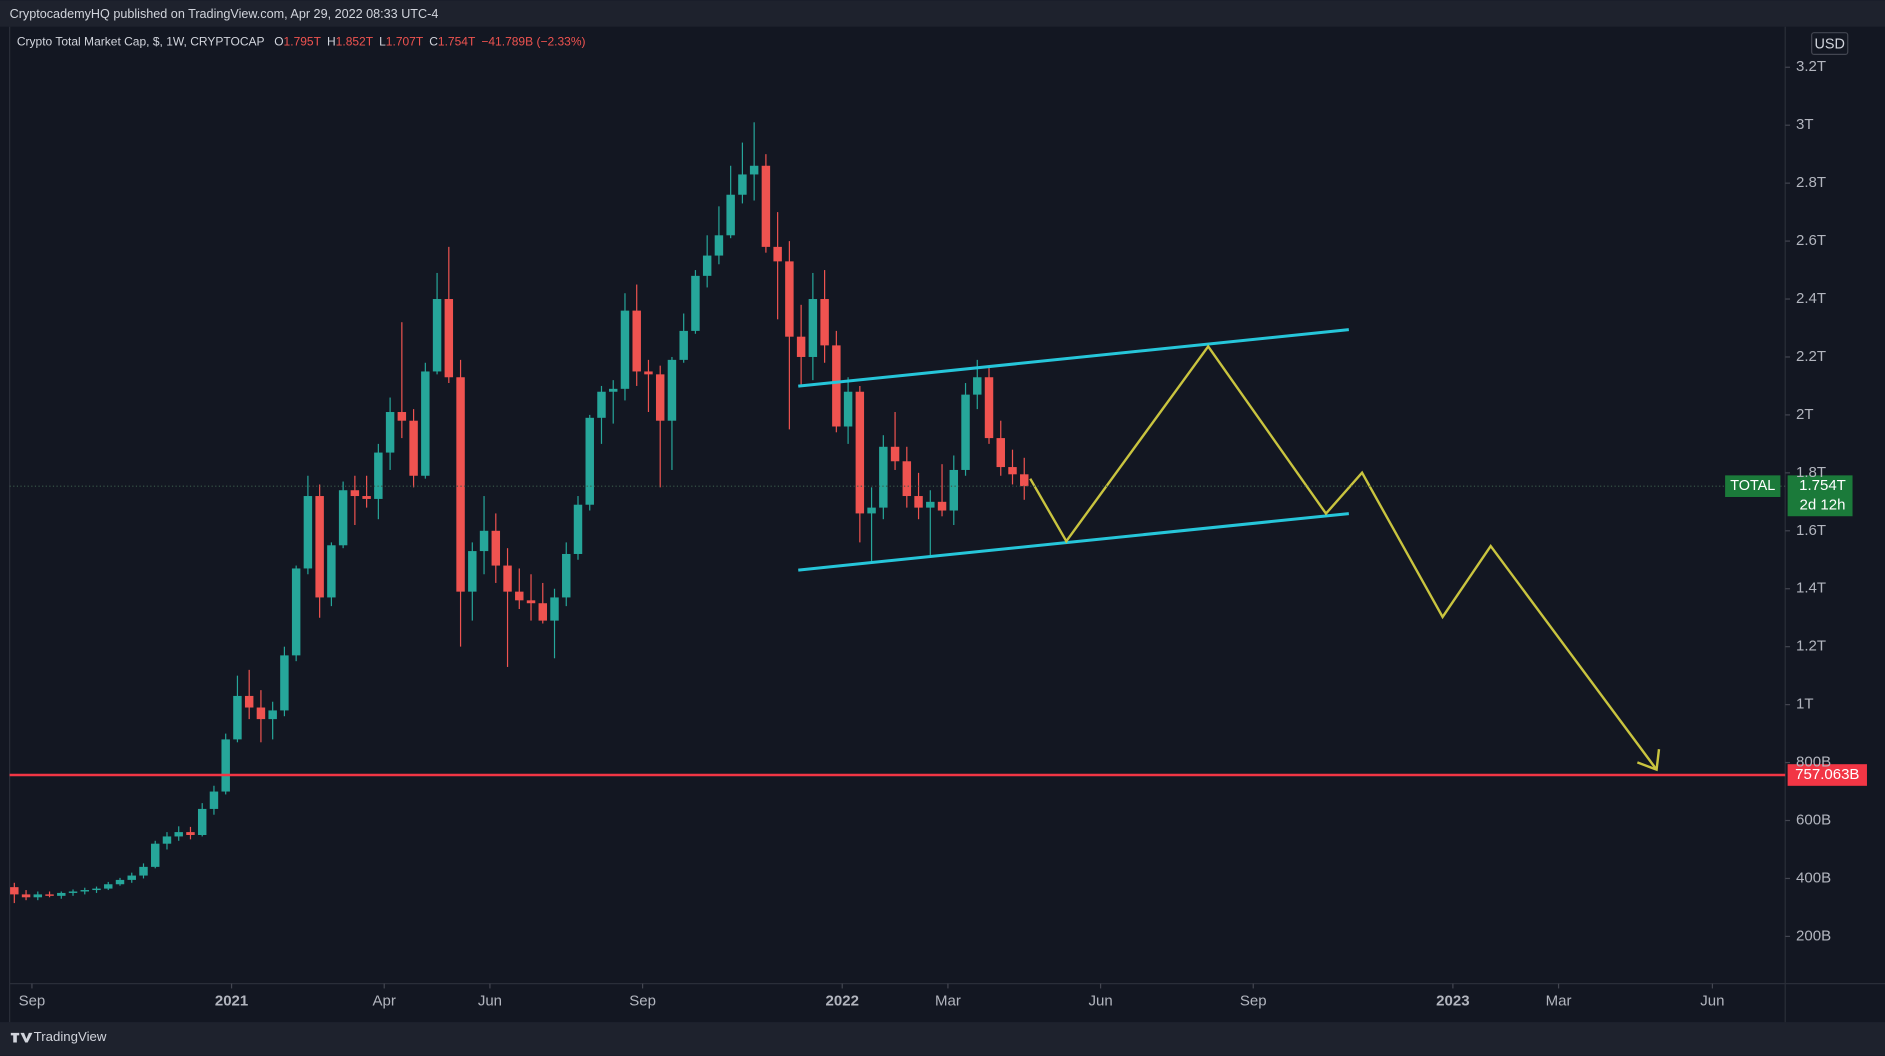 The width and height of the screenshot is (1885, 1056). I want to click on y-tick-label: 800B, so click(1813, 762).